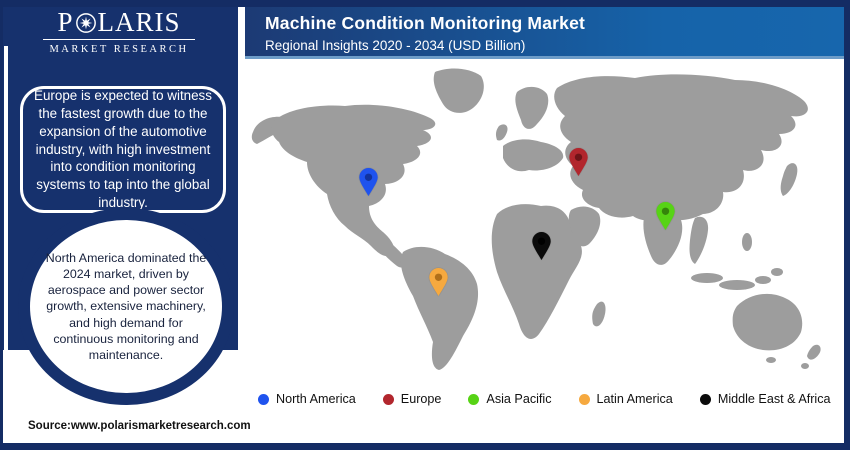  I want to click on frame-border-top, so click(425, 3).